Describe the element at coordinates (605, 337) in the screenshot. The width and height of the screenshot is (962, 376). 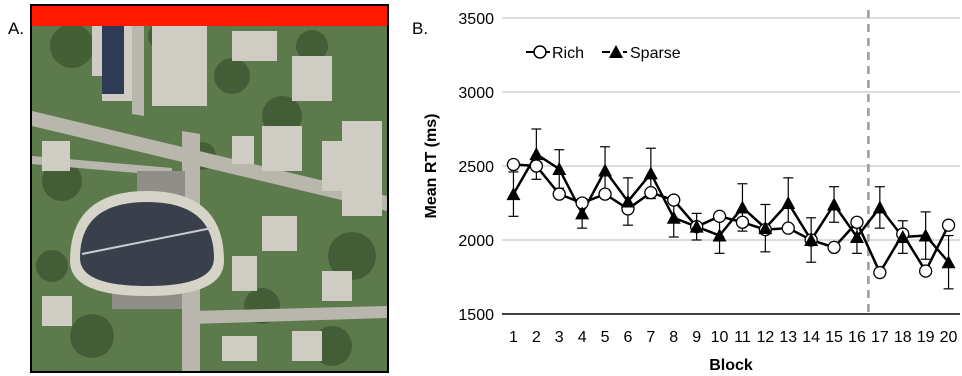
I see `x-tick-label: 5` at that location.